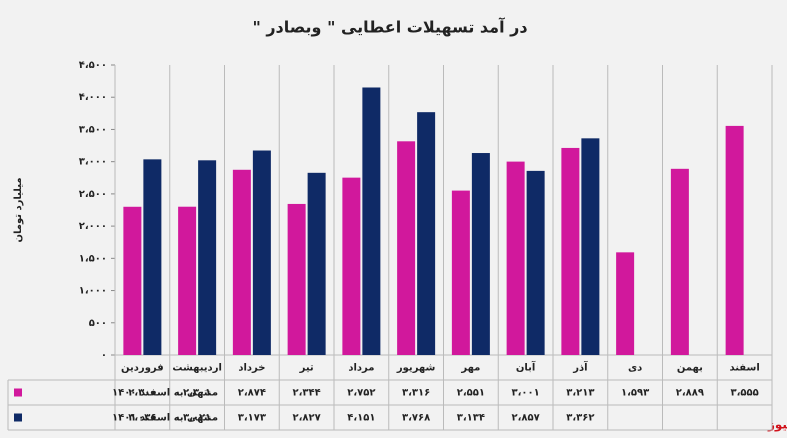  What do you see at coordinates (361, 368) in the screenshot?
I see `x-tick-label: مرداد` at bounding box center [361, 368].